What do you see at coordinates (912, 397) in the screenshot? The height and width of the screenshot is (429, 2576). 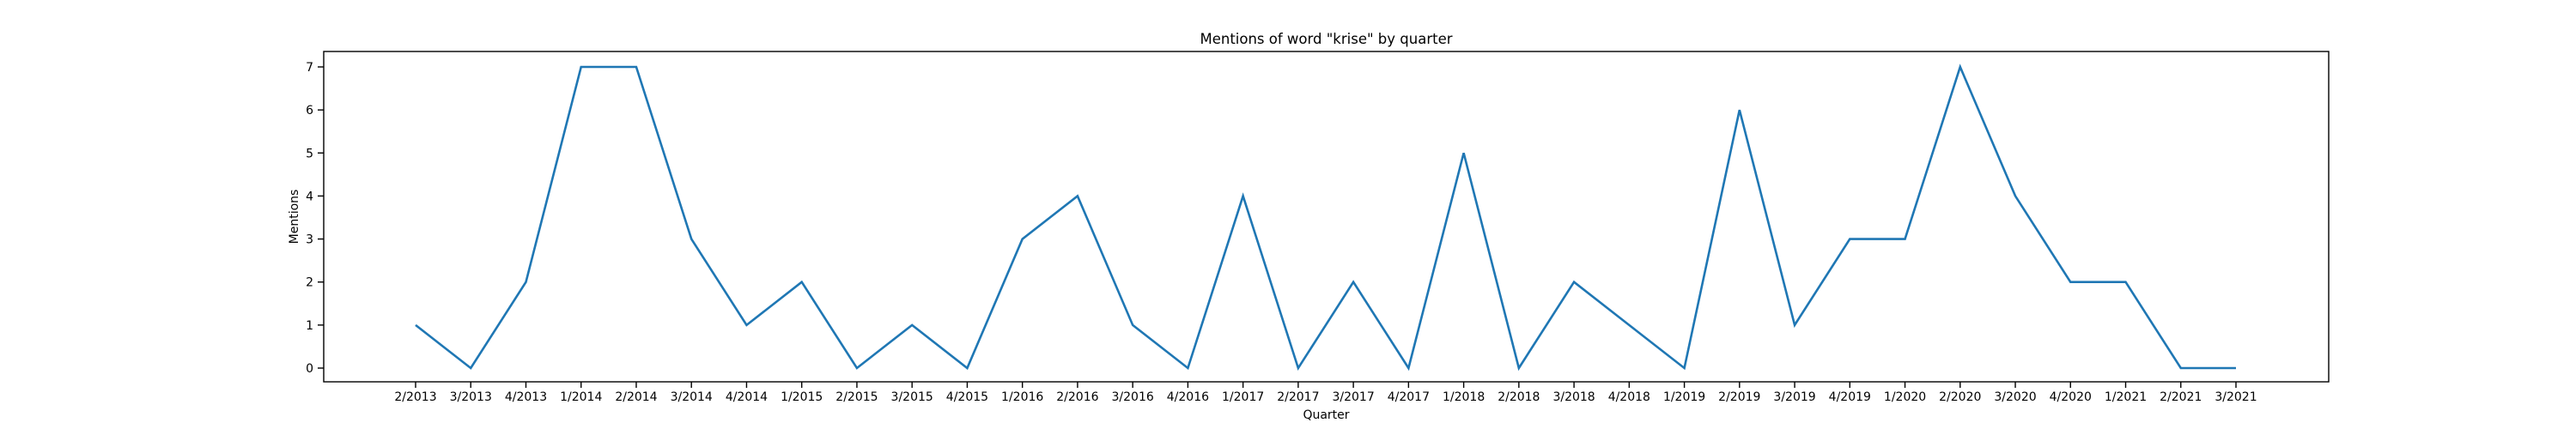 I see `x-tick-label: 3/2015` at bounding box center [912, 397].